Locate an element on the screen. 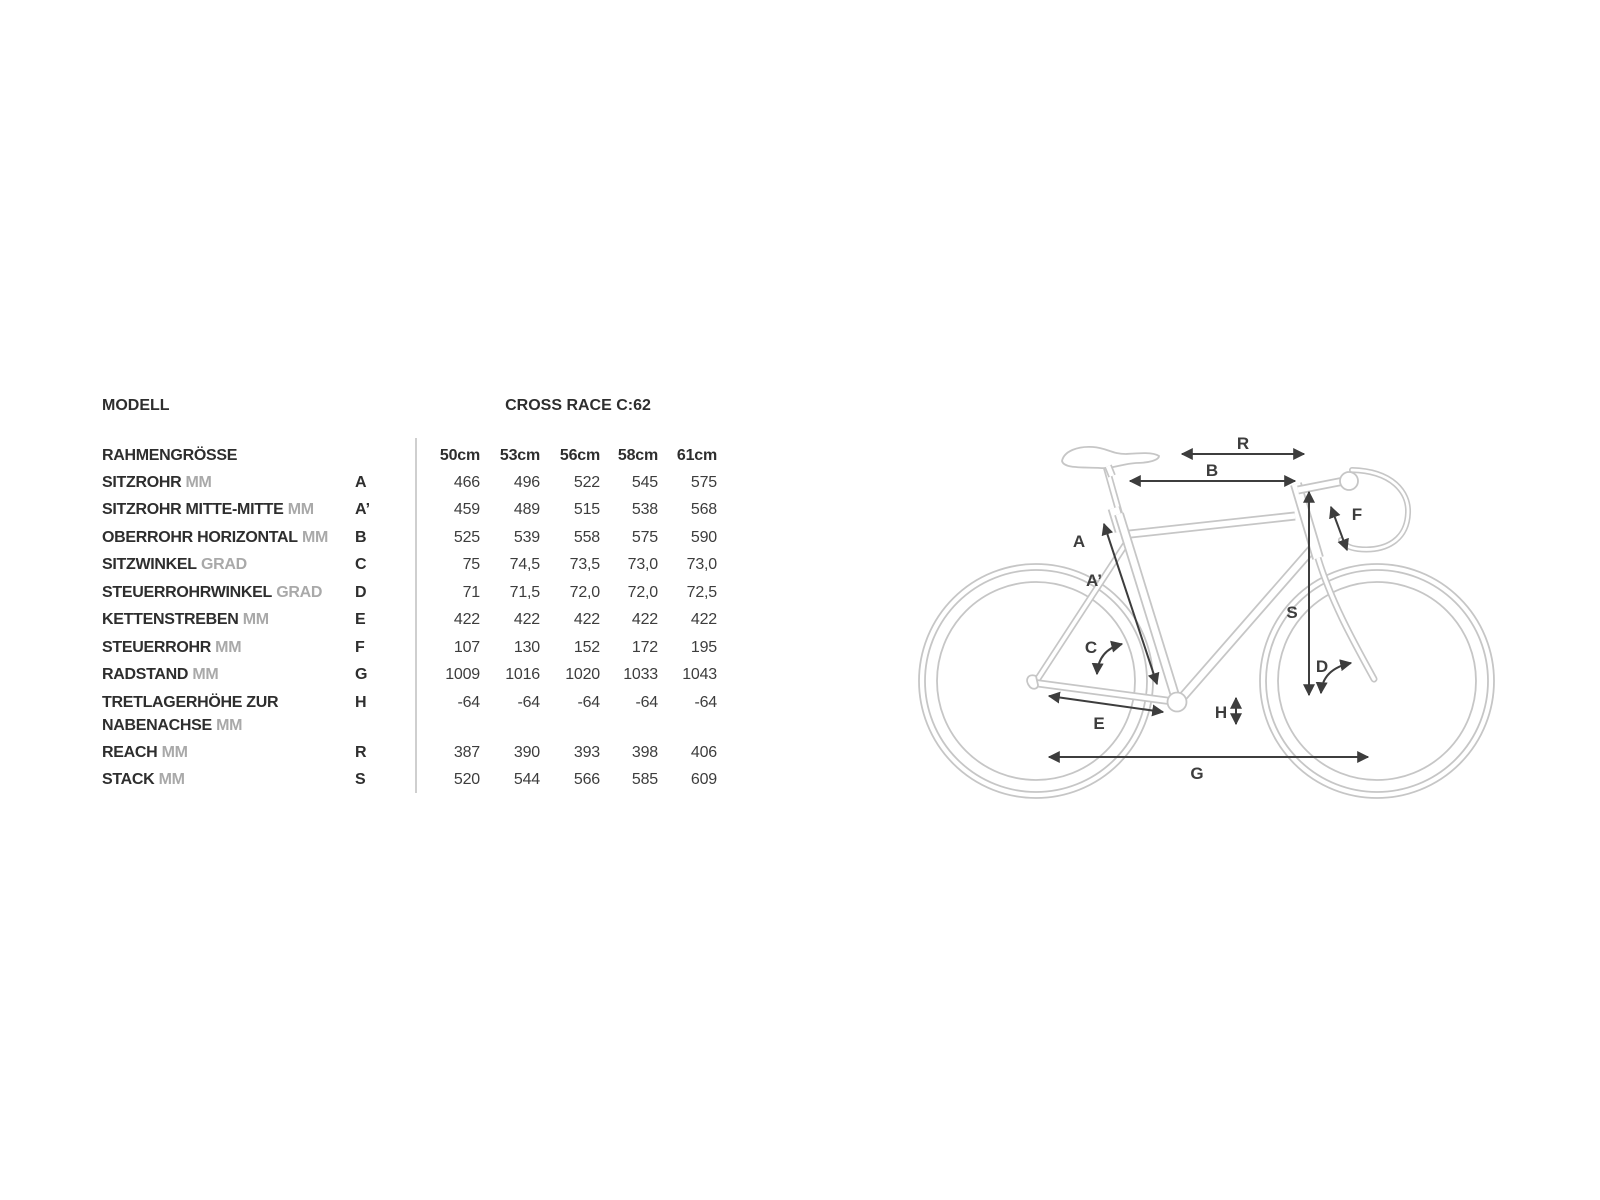 The height and width of the screenshot is (1200, 1600). chainstay-arrow is located at coordinates (1106, 704).